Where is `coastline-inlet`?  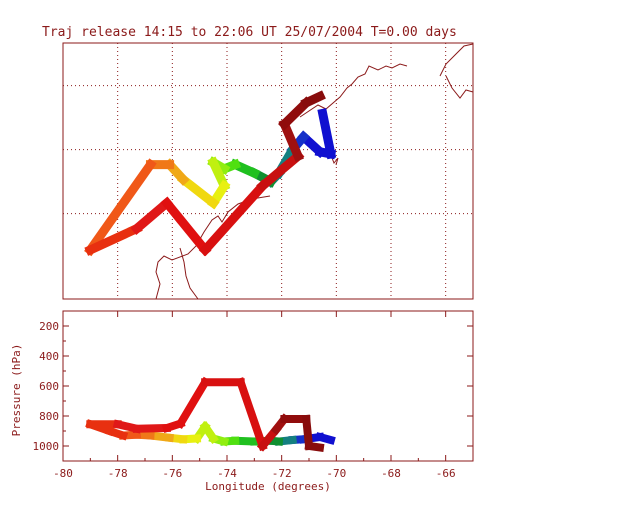
coastline-inlet is located at coordinates (189, 273).